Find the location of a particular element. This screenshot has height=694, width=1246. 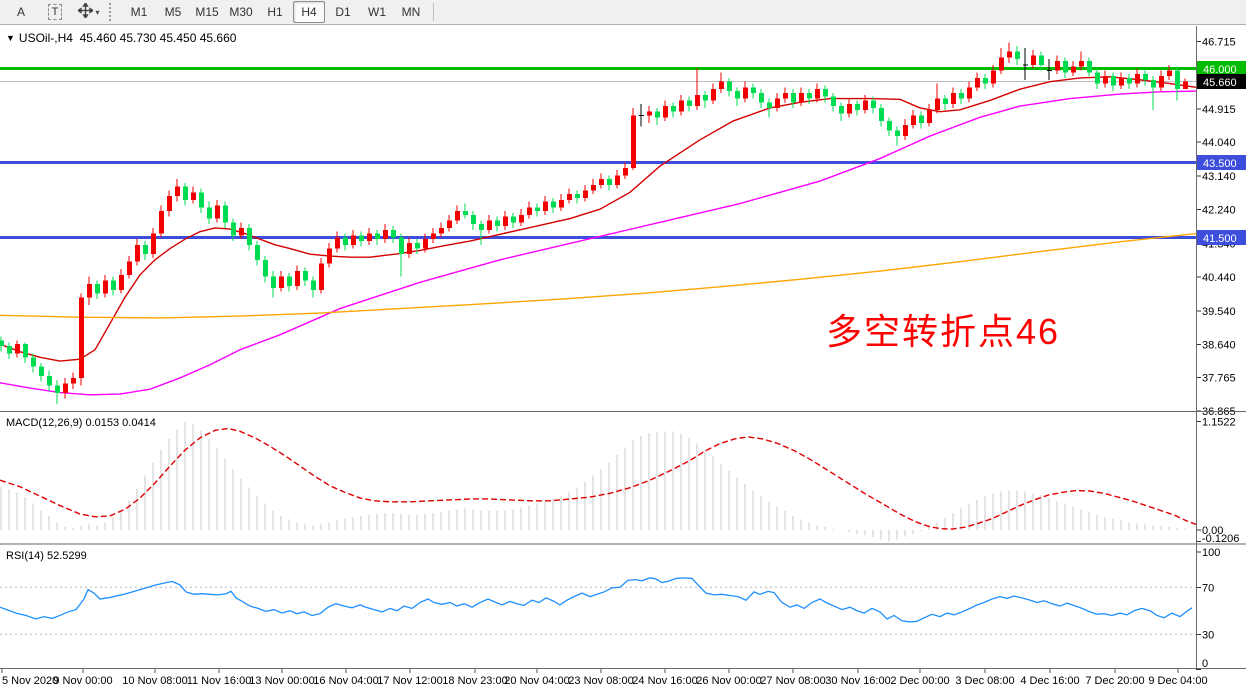

annotation-tool-button: A is located at coordinates (20, 12).